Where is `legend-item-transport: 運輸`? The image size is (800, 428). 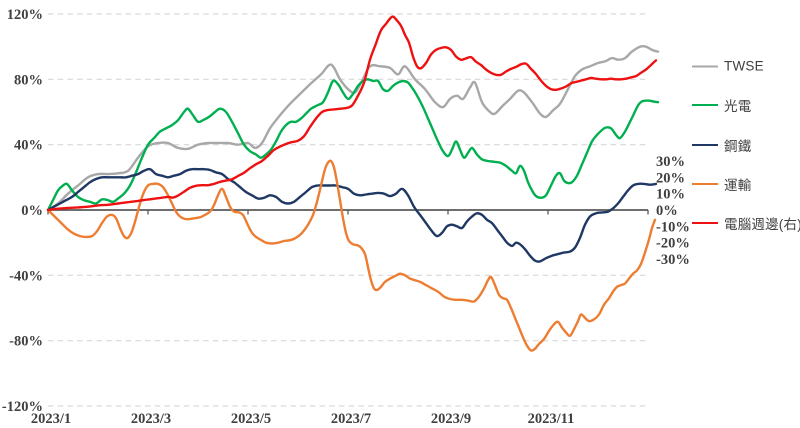
legend-item-transport: 運輸 is located at coordinates (721, 184).